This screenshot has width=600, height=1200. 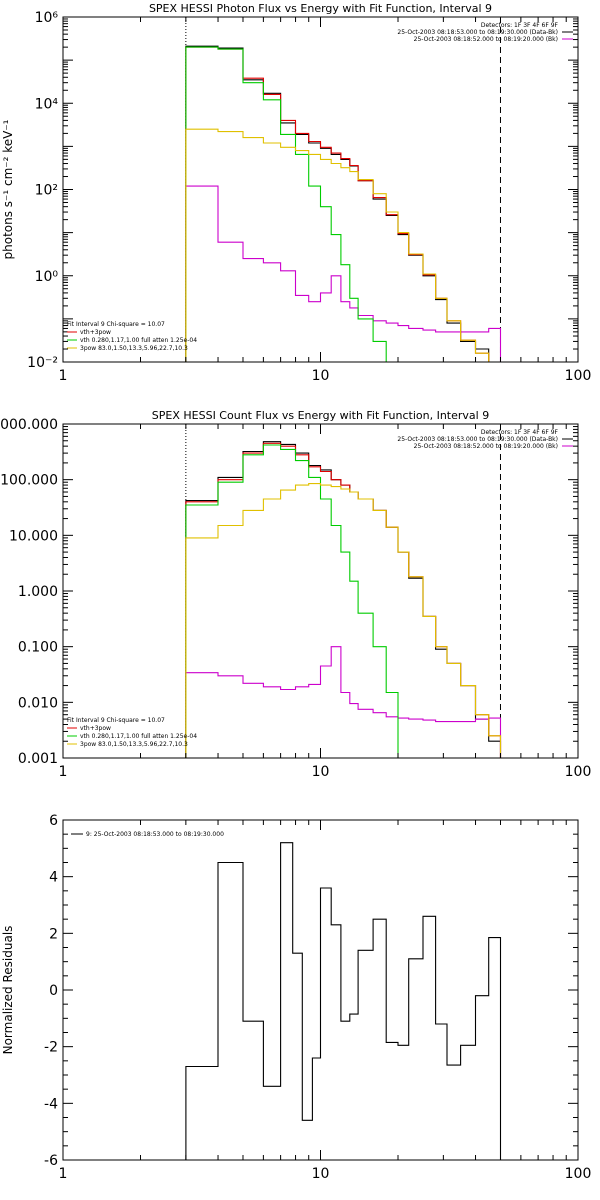 What do you see at coordinates (38, 648) in the screenshot?
I see `y-tick-label: 0.100` at bounding box center [38, 648].